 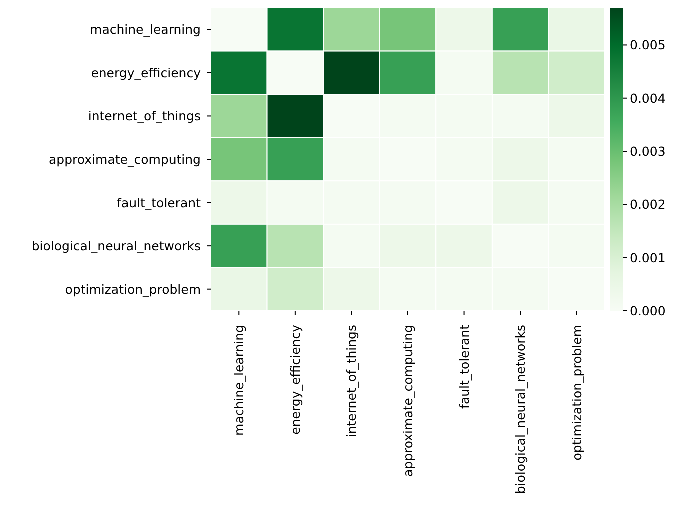 I want to click on color-bar-label: 0.001, so click(x=648, y=258).